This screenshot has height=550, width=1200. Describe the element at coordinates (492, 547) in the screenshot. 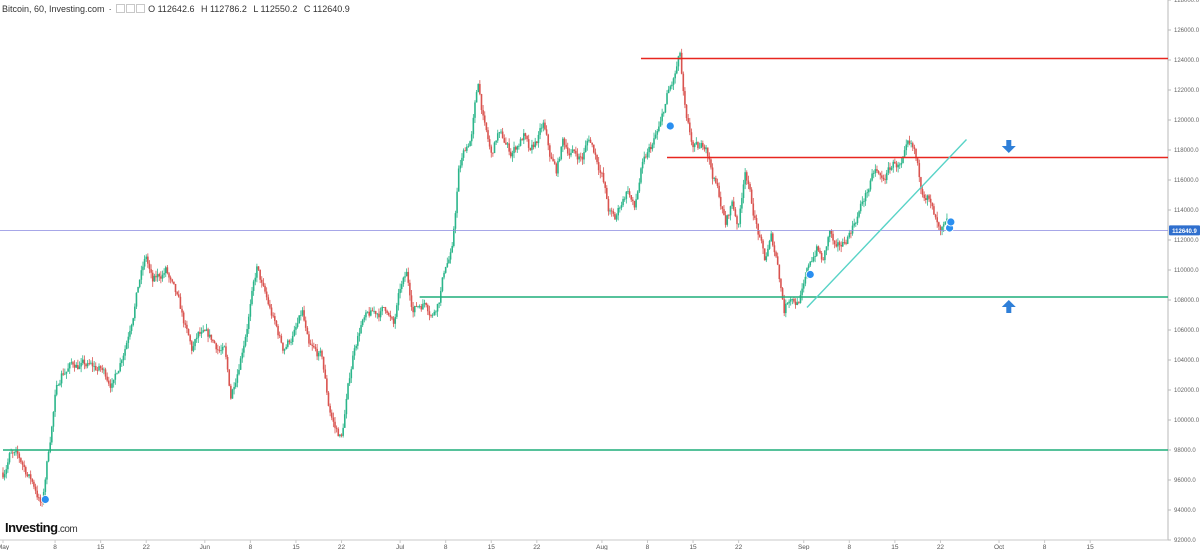

I see `x-tick-label: 15` at that location.